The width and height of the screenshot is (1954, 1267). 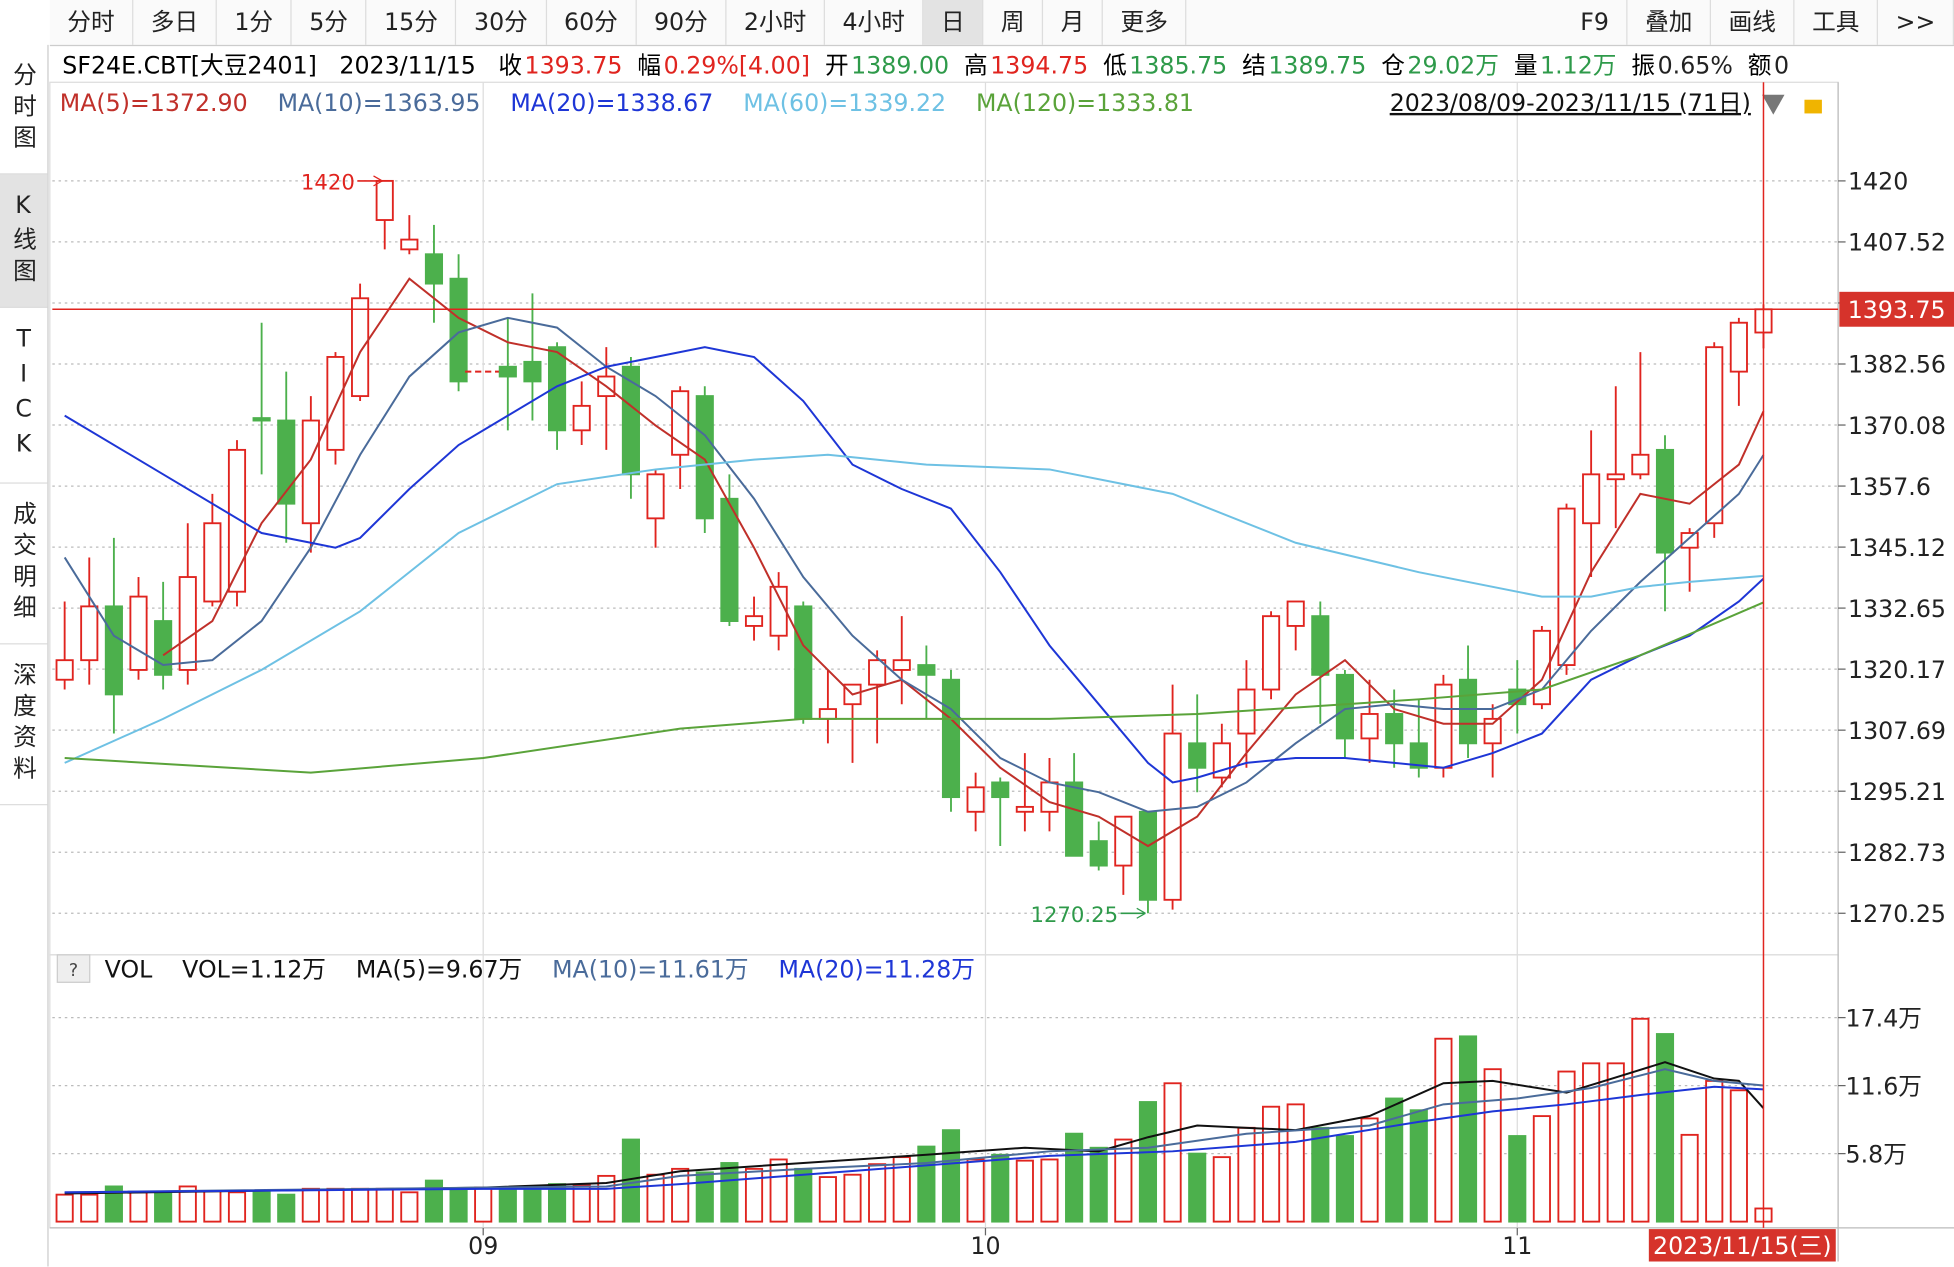 What do you see at coordinates (1013, 22) in the screenshot?
I see `period-tab: 周` at bounding box center [1013, 22].